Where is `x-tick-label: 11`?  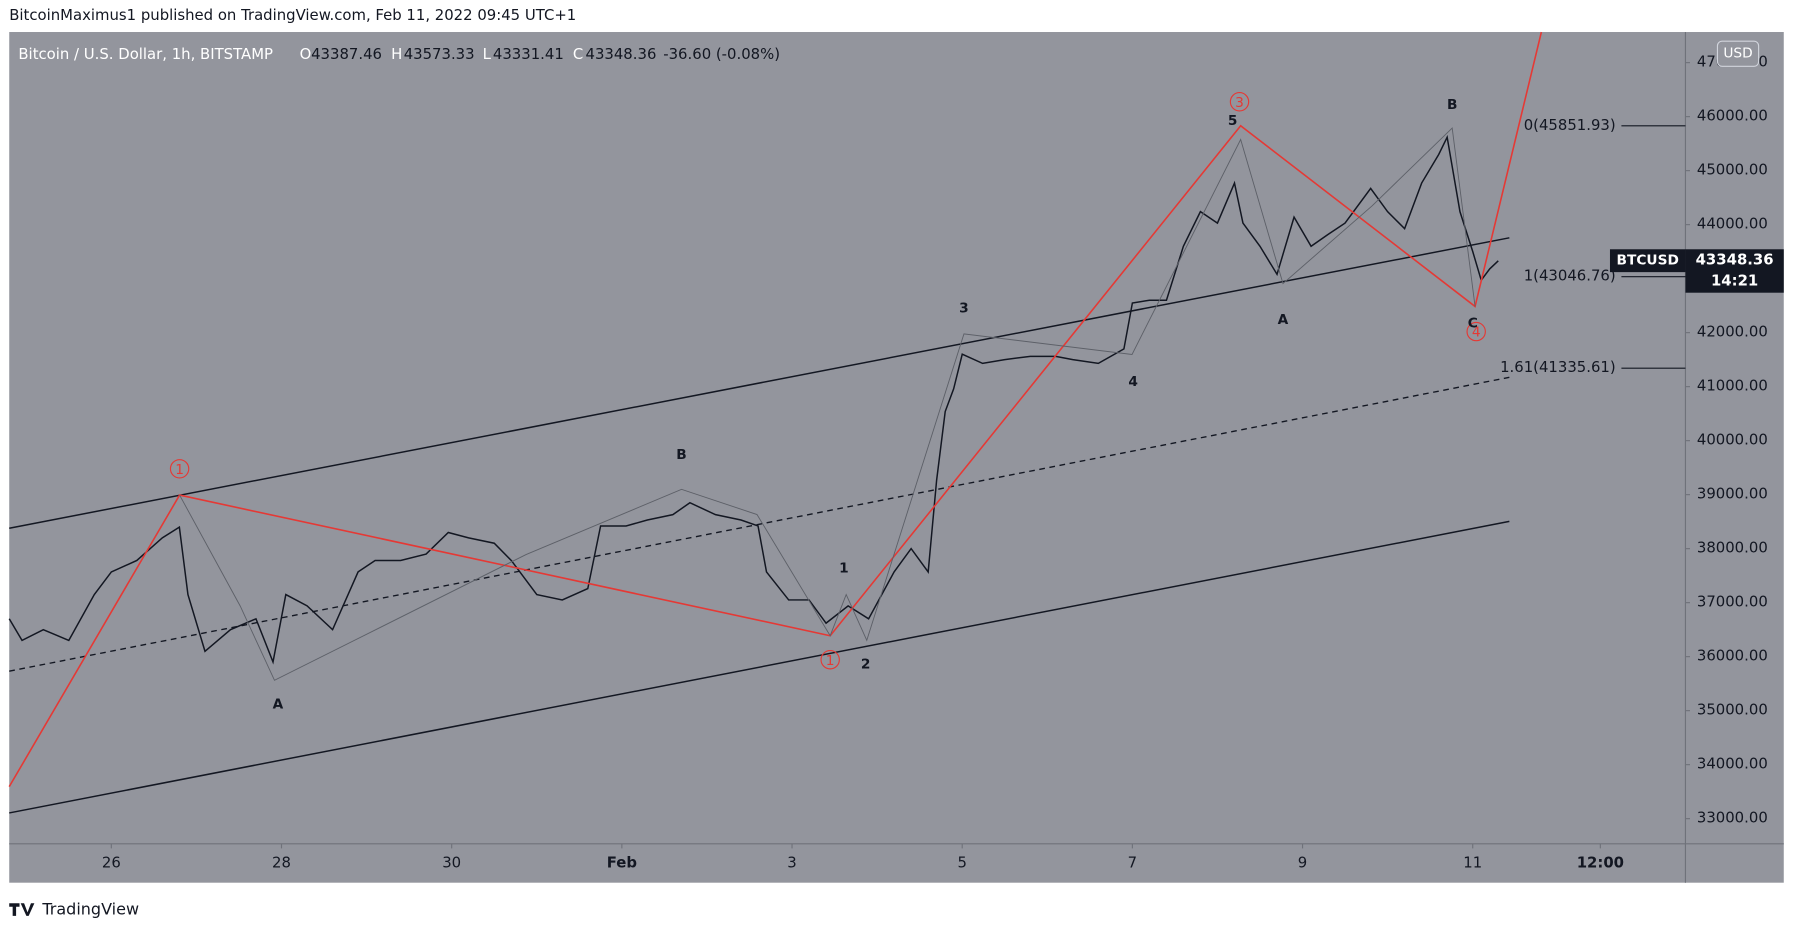 x-tick-label: 11 is located at coordinates (1472, 862).